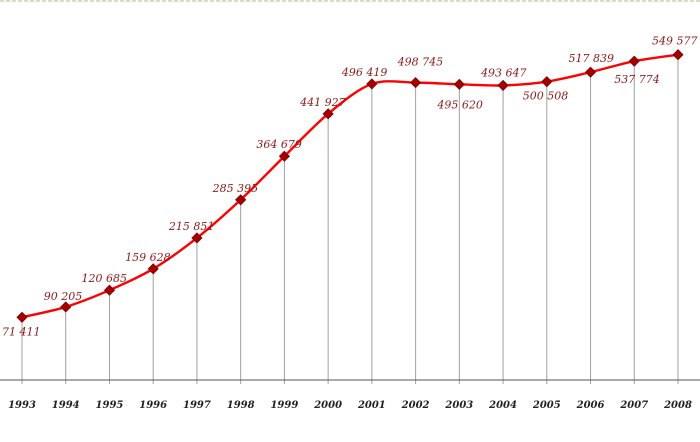 This screenshot has height=442, width=700. I want to click on data-label: 441 927, so click(322, 102).